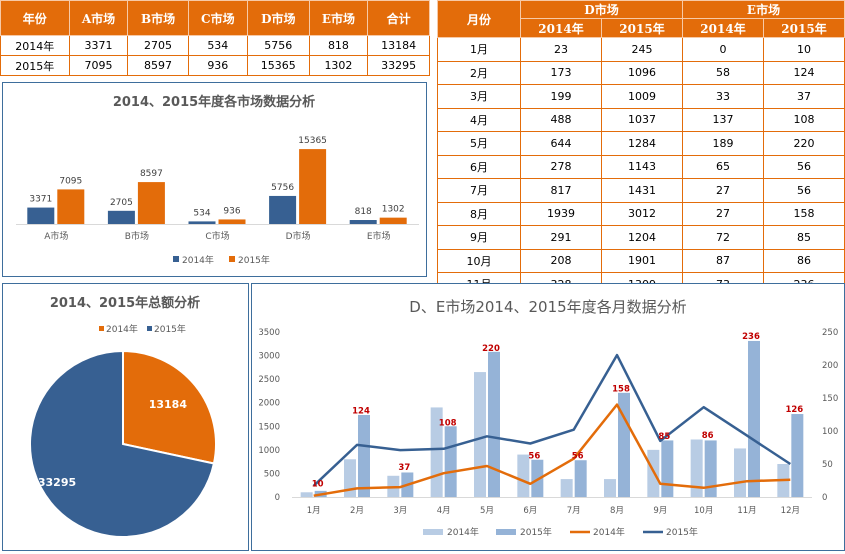 Image resolution: width=845 pixels, height=554 pixels. I want to click on monthly-cell: 10月, so click(479, 260).